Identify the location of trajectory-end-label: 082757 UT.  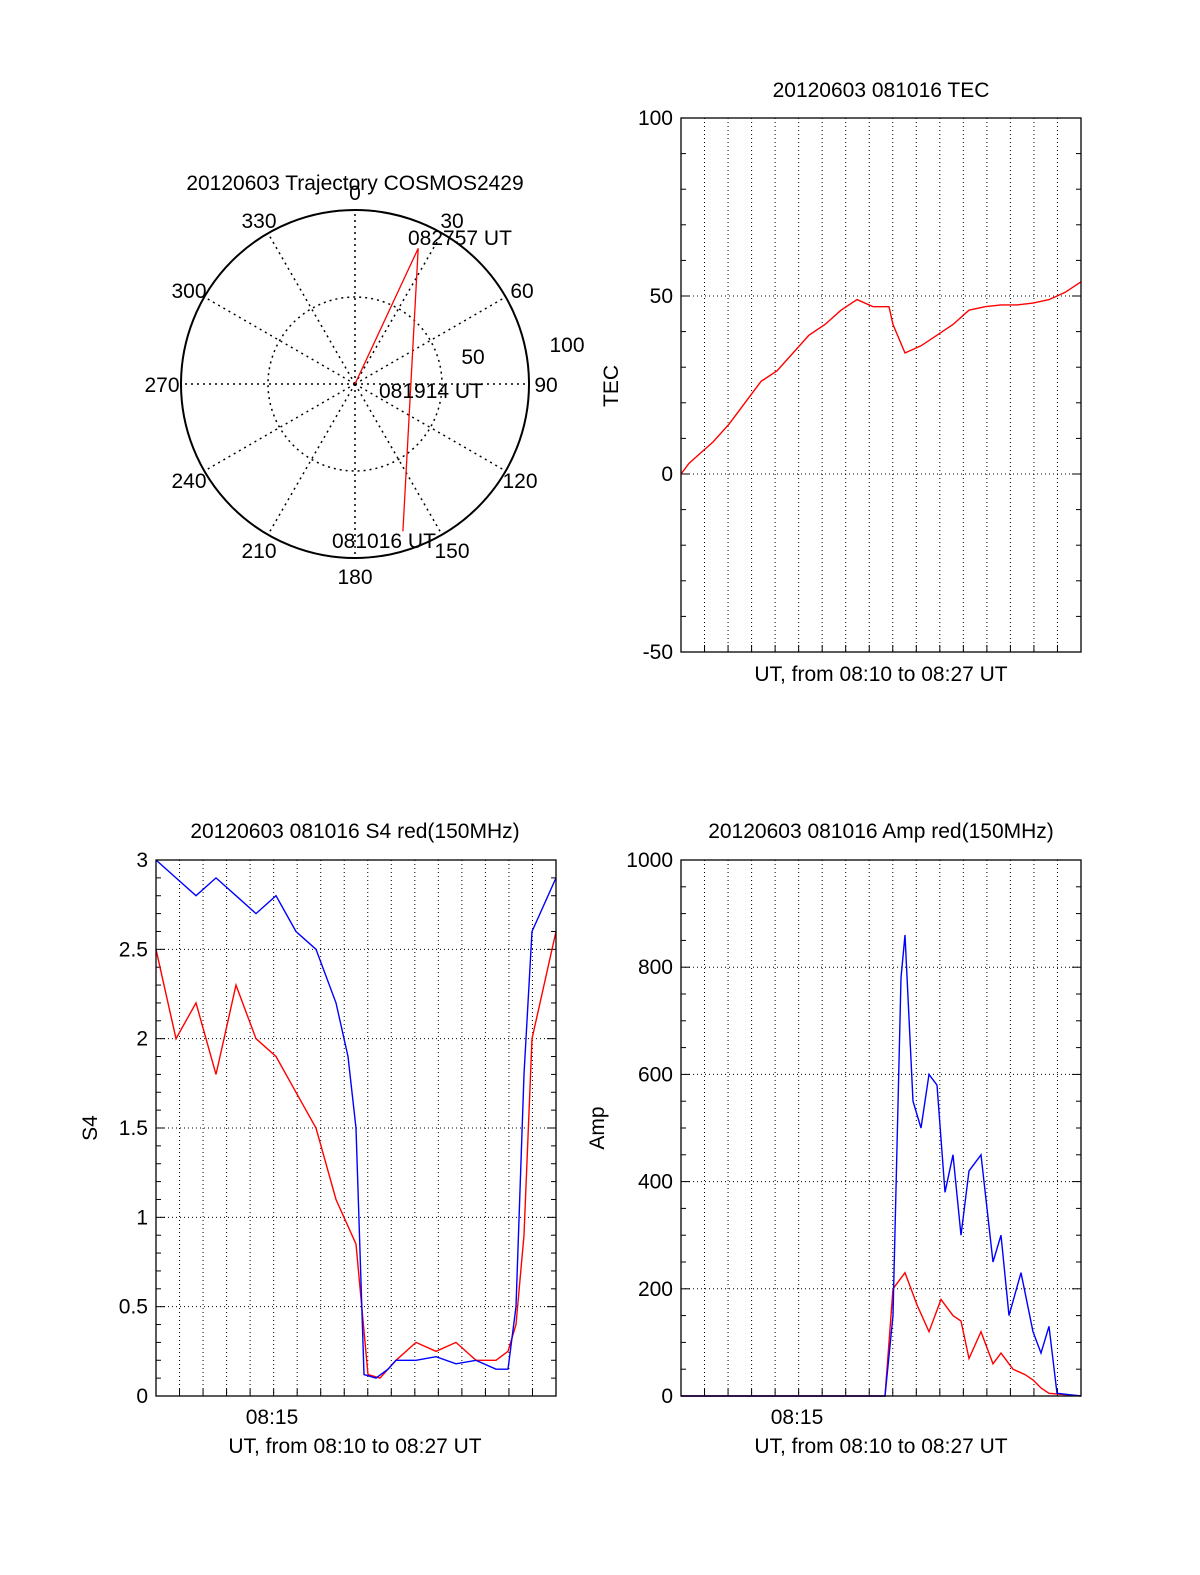
(460, 238).